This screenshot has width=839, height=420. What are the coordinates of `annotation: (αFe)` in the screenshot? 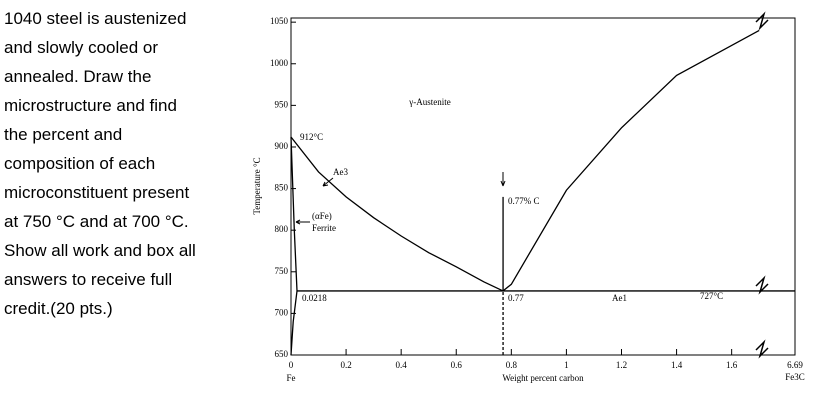 It's located at (322, 216).